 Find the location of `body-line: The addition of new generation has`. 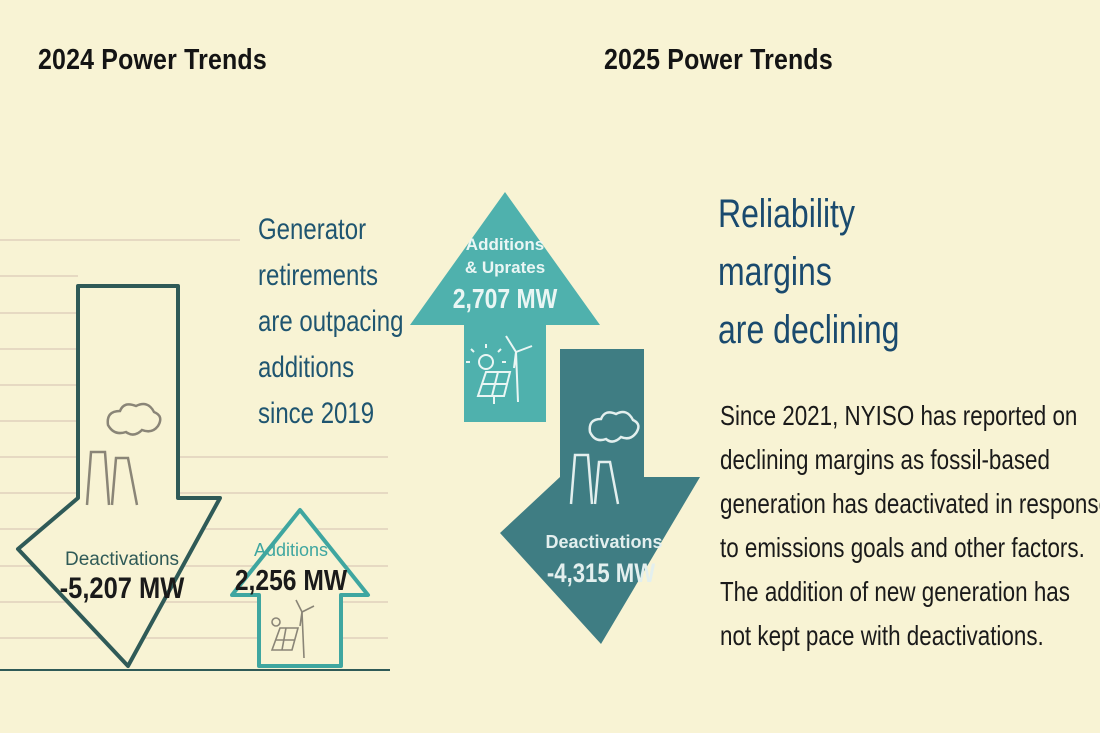

body-line: The addition of new generation has is located at coordinates (895, 591).